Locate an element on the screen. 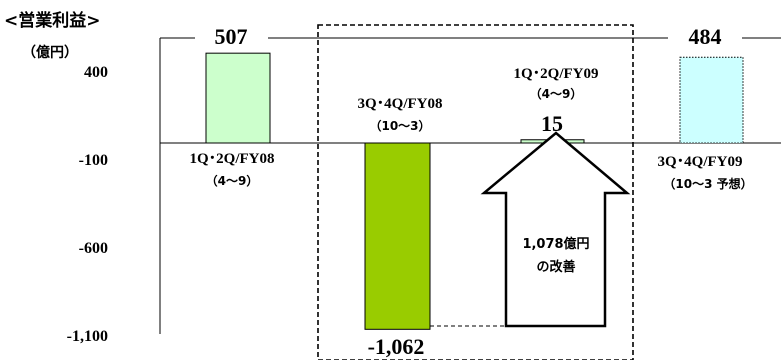 Image resolution: width=781 pixels, height=360 pixels. y-tick-label: -100 is located at coordinates (93, 160).